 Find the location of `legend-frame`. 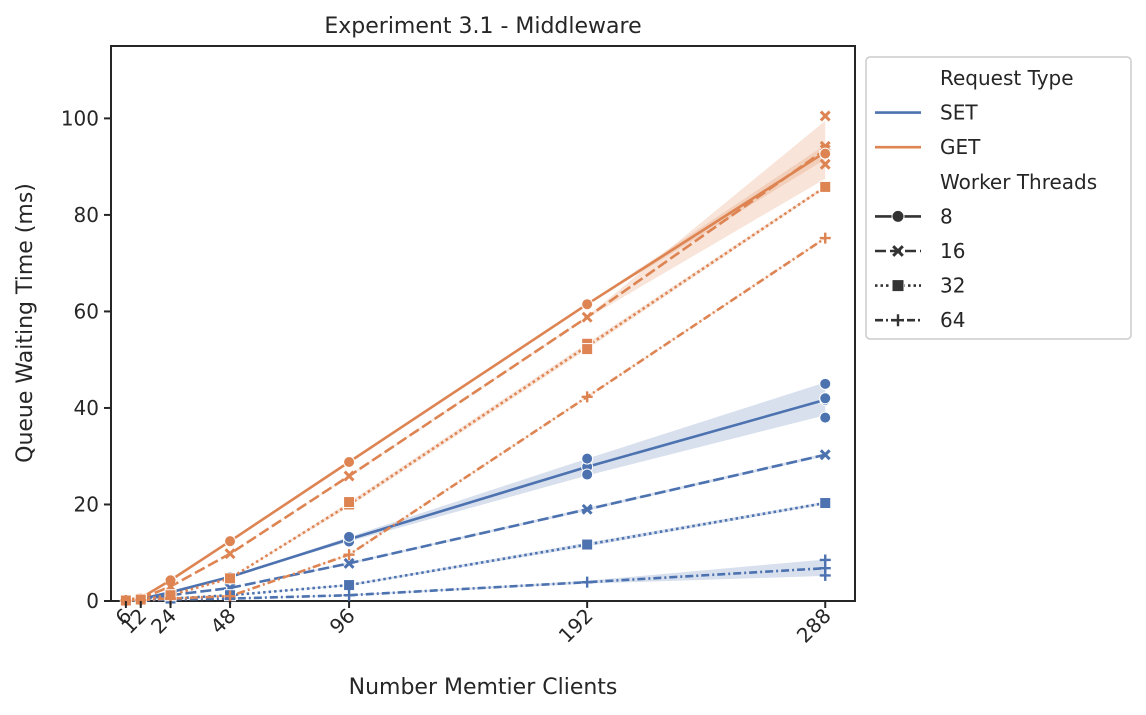

legend-frame is located at coordinates (998, 198).